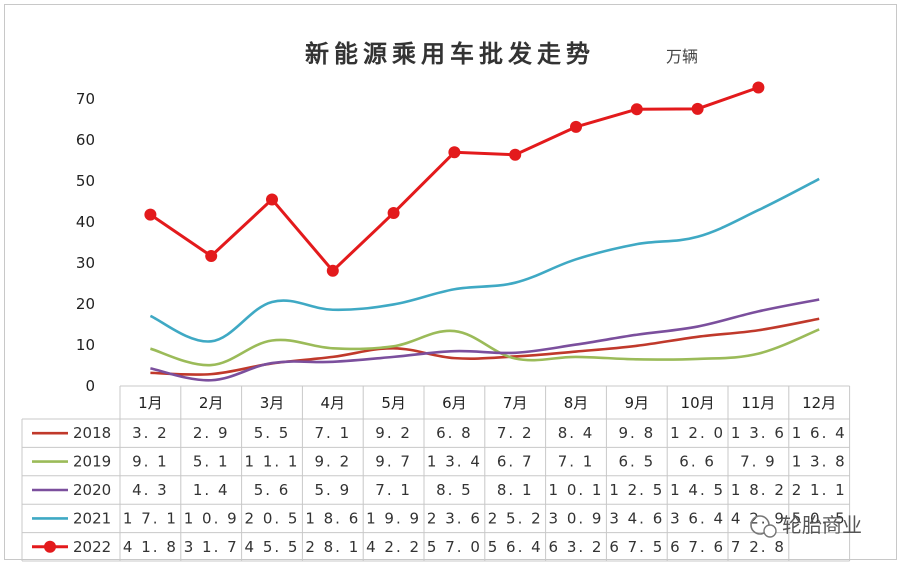  Describe the element at coordinates (697, 547) in the screenshot. I see `data-label: 6 7. 6` at that location.